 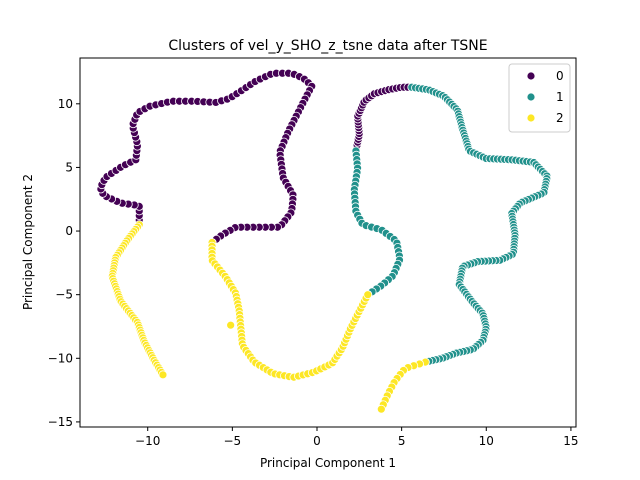 What do you see at coordinates (233, 441) in the screenshot?
I see `x-tick-label: −5` at bounding box center [233, 441].